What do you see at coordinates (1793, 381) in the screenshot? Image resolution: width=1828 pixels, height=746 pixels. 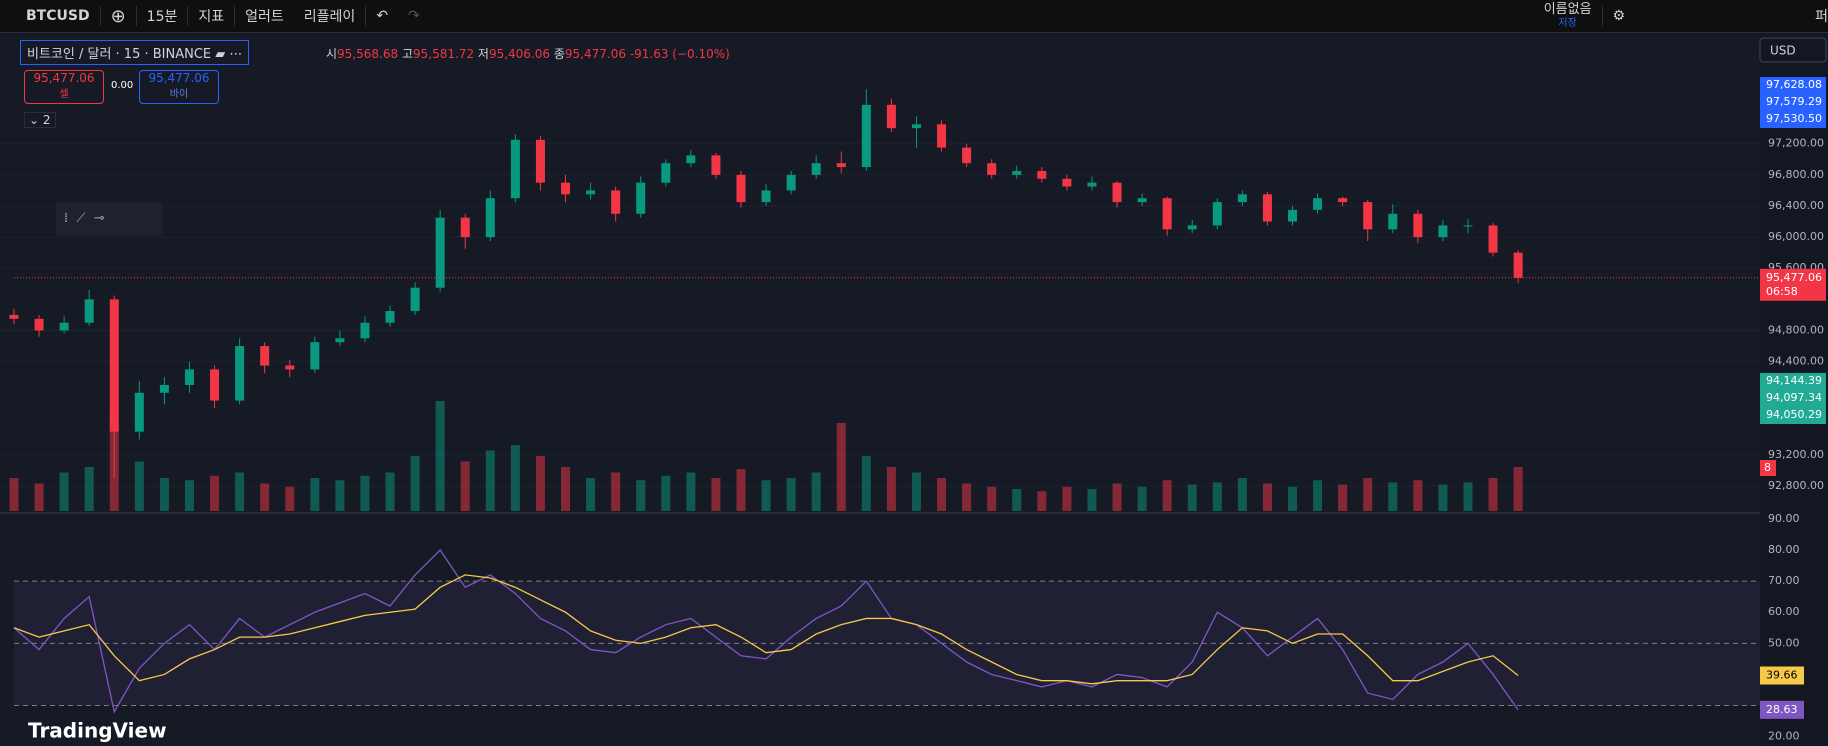 I see `badge-green` at bounding box center [1793, 381].